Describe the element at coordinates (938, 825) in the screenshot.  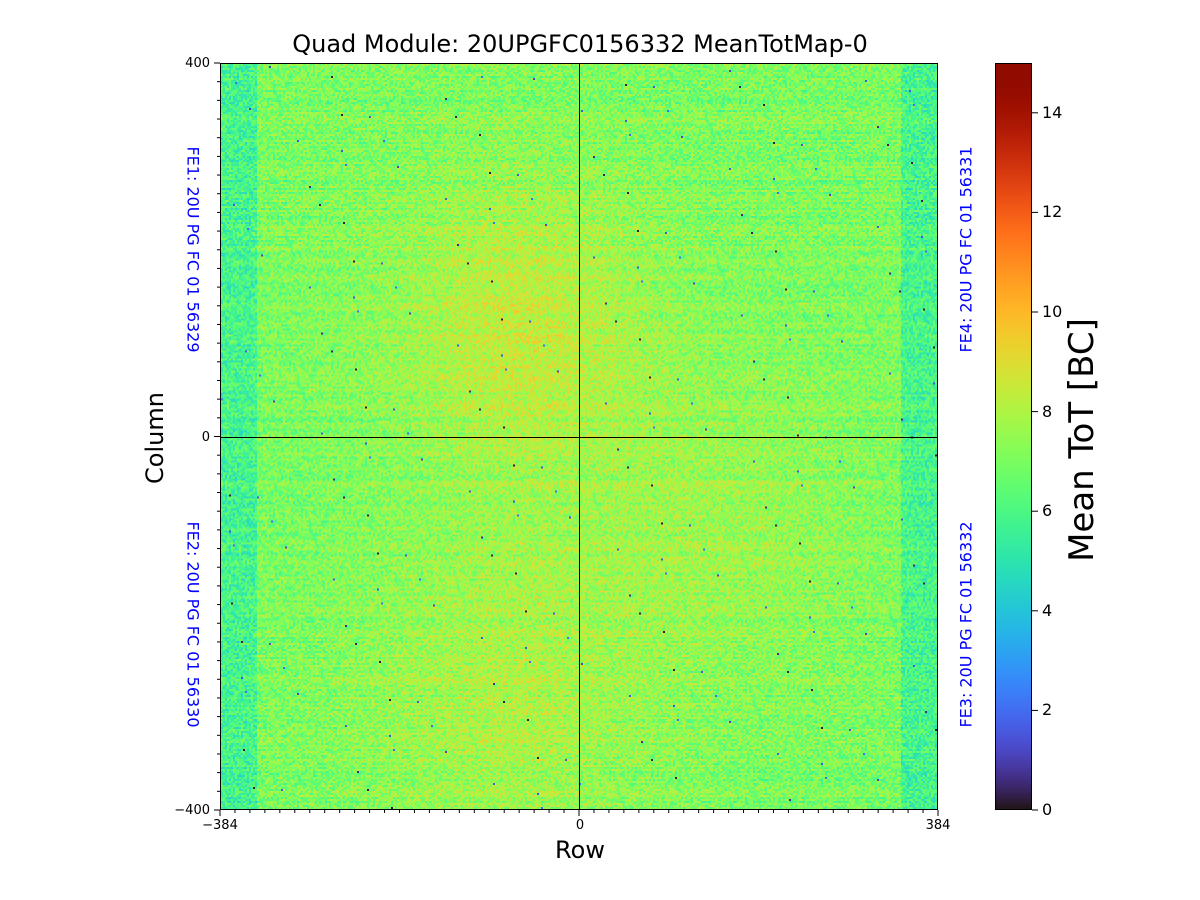
I see `x-tick-label-384: 384` at that location.